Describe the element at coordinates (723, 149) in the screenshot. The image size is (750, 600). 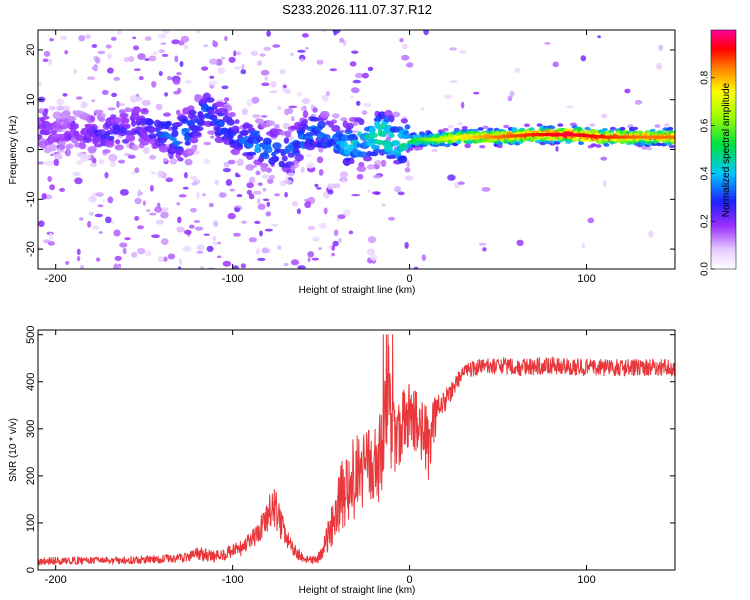
I see `colorbar-gradient` at that location.